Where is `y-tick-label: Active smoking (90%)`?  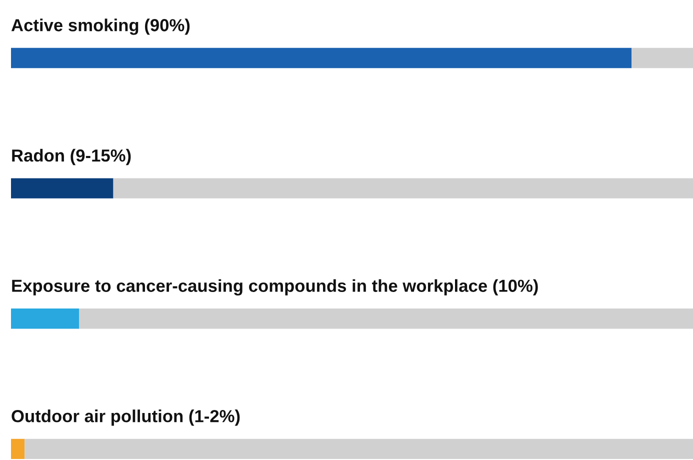 y-tick-label: Active smoking (90%) is located at coordinates (100, 26).